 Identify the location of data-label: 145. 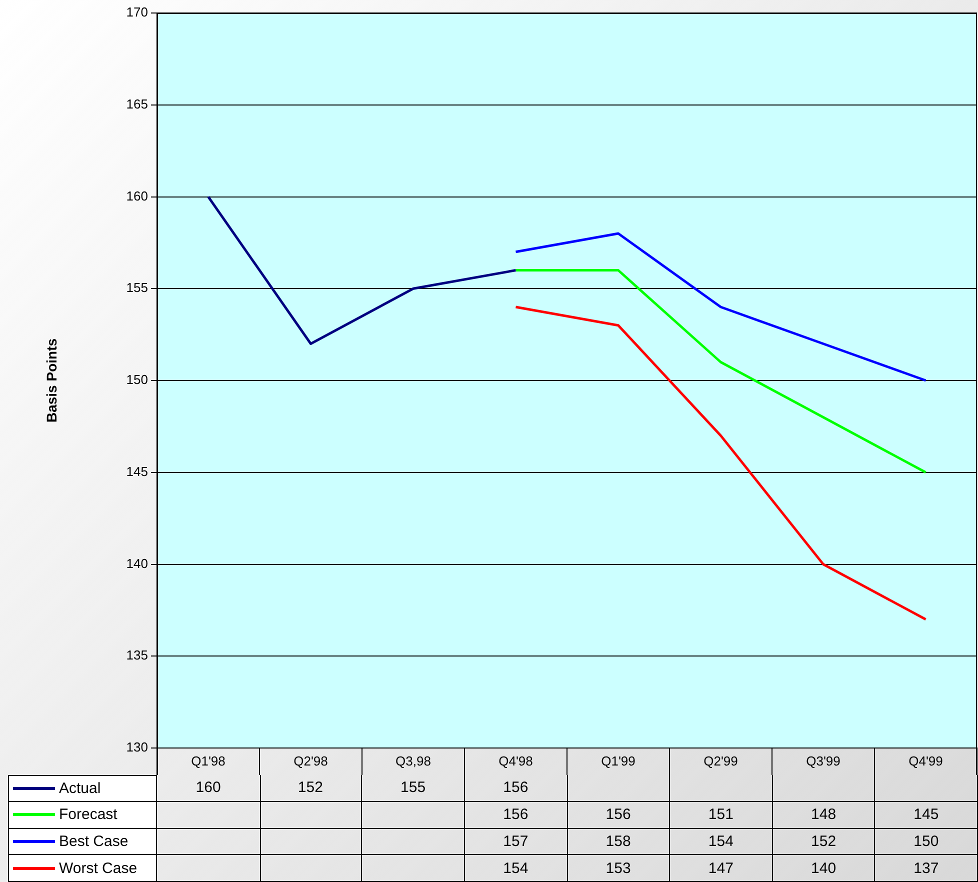
(926, 815).